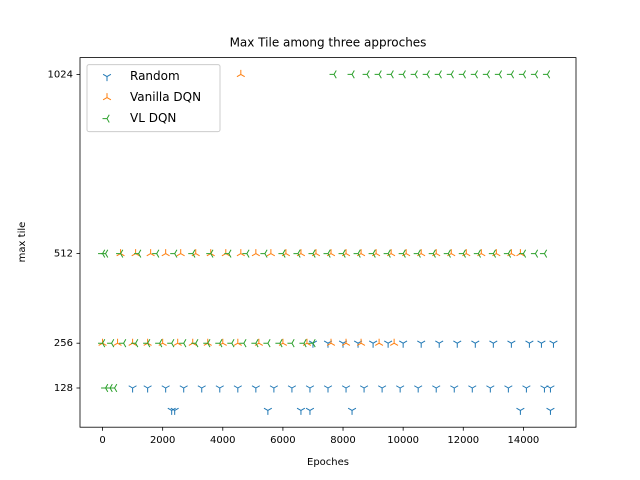  I want to click on x-tick-label: 4000, so click(222, 440).